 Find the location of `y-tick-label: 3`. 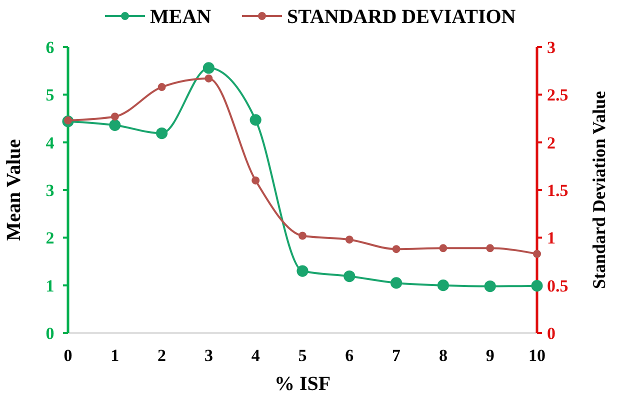

y-tick-label: 3 is located at coordinates (50, 190).